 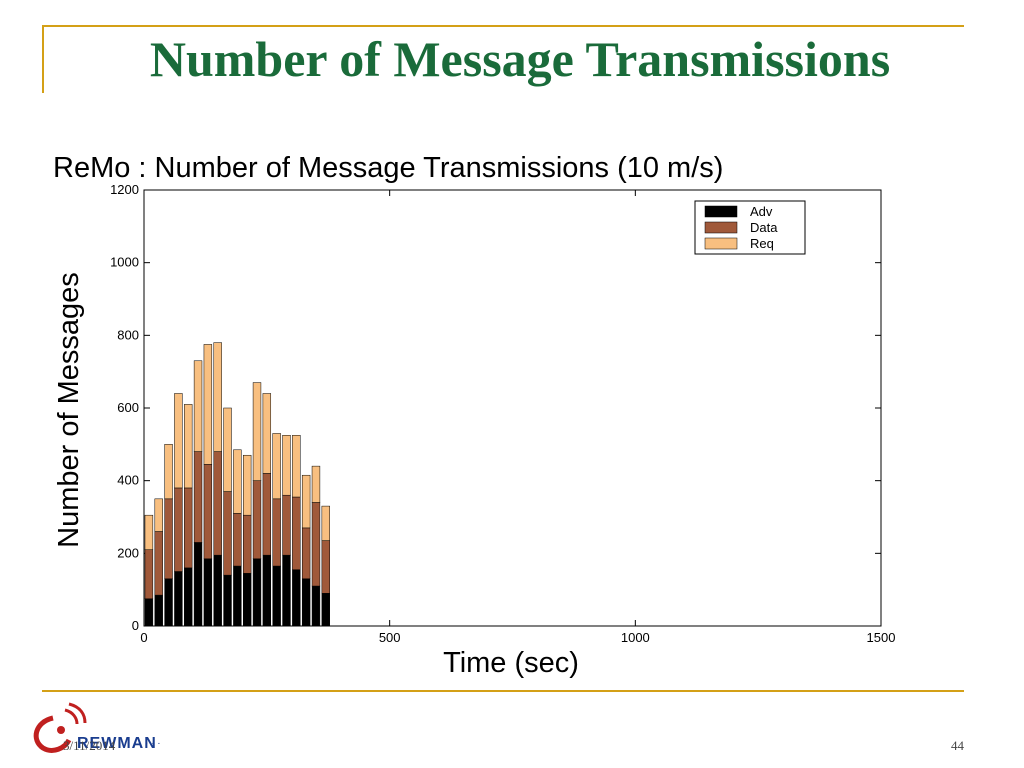 I want to click on frame-line-top, so click(x=503, y=26).